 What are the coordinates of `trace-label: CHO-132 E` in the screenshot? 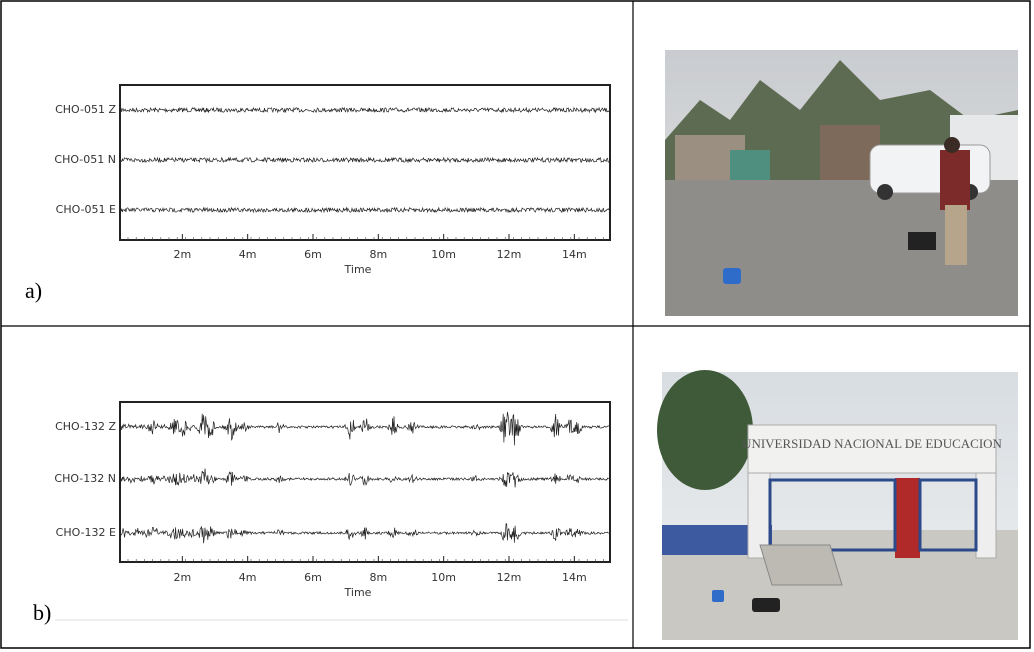 It's located at (86, 532).